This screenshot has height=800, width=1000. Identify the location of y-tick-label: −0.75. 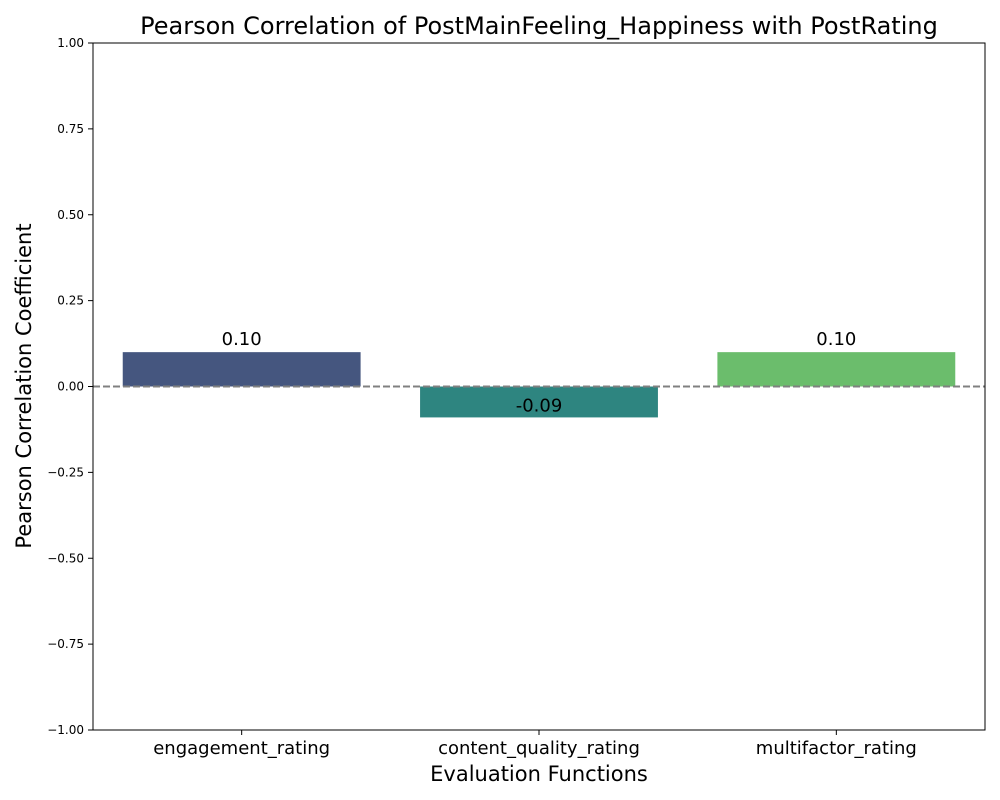
(65, 644).